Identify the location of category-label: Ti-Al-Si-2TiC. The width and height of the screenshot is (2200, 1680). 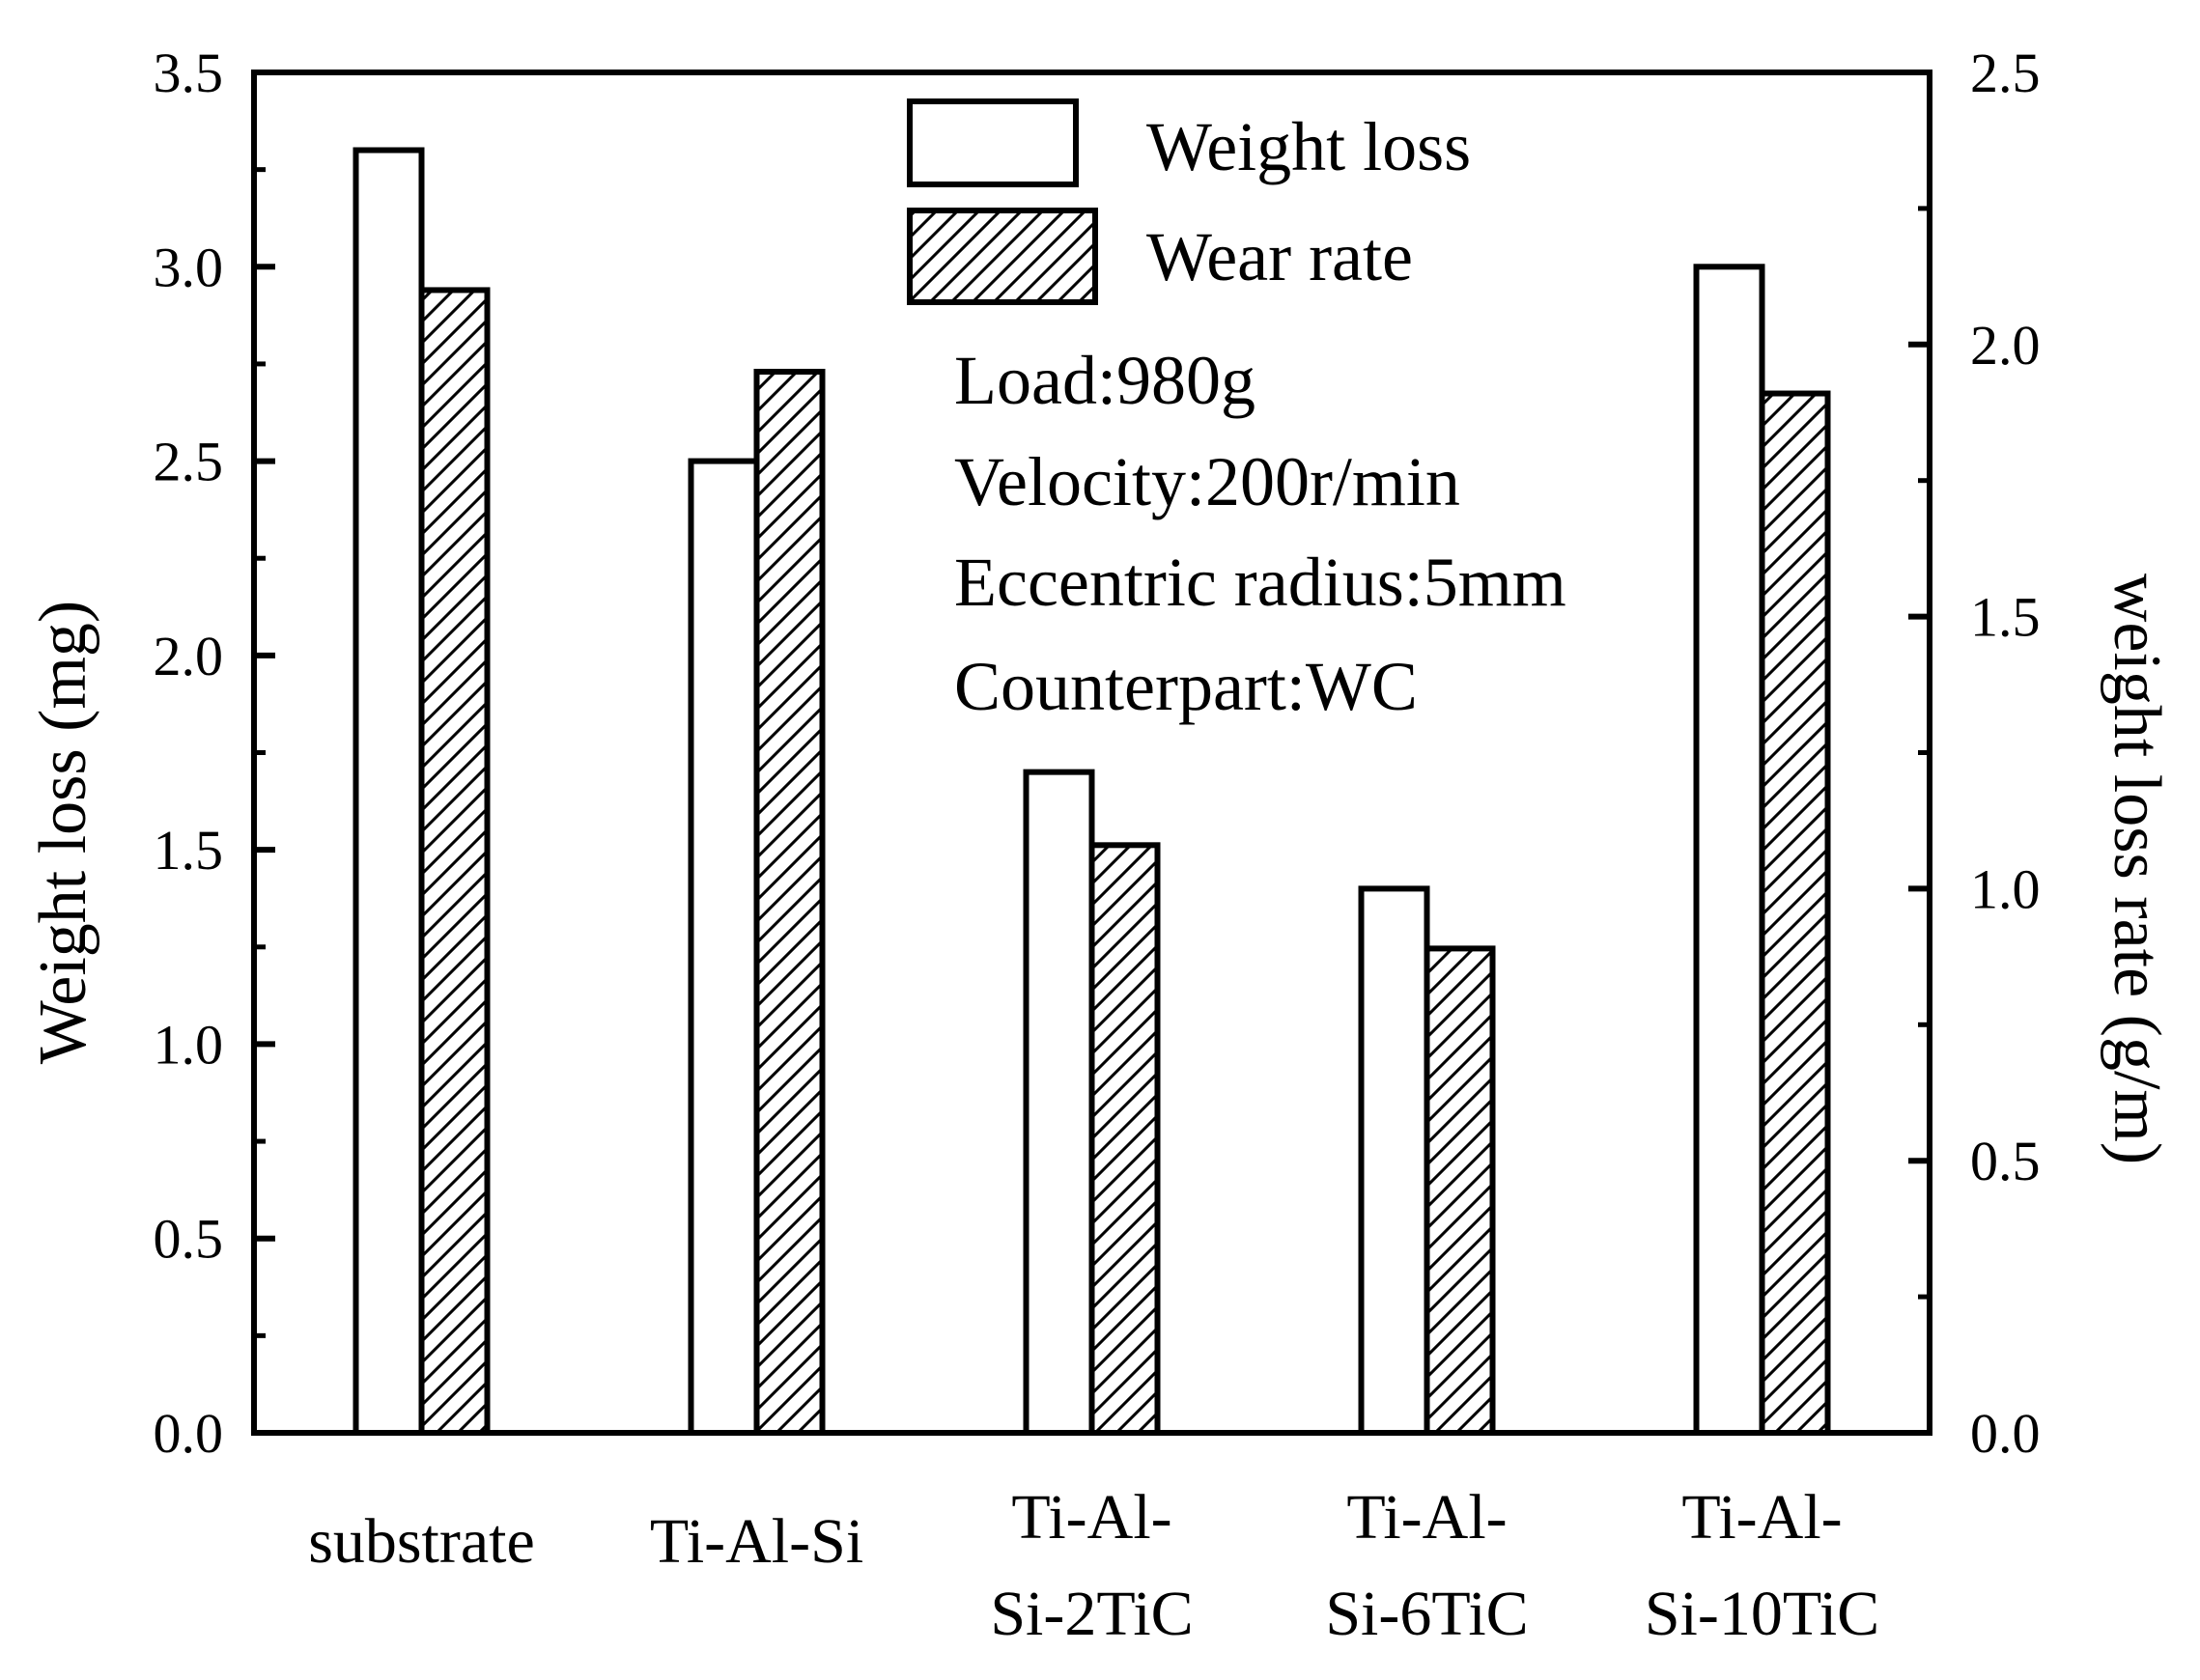
(1091, 1566).